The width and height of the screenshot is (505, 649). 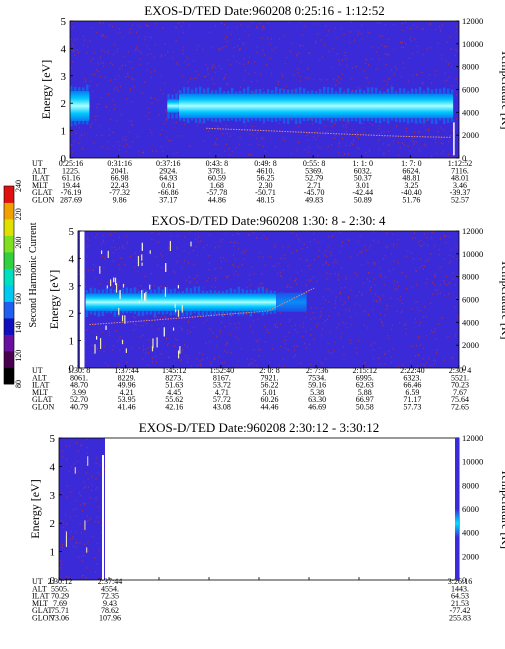 What do you see at coordinates (470, 509) in the screenshot?
I see `y2-tick-label: 6000` at bounding box center [470, 509].